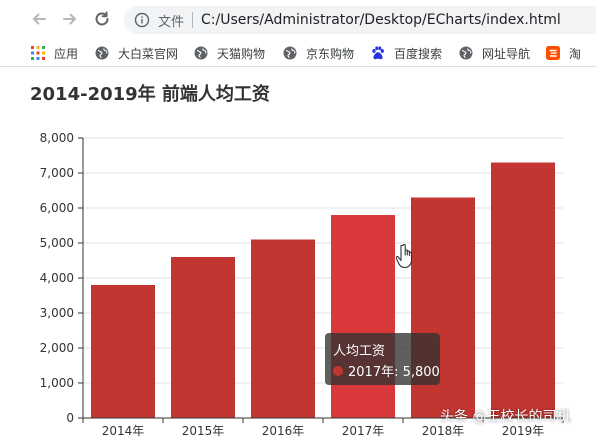 This screenshot has width=596, height=437. I want to click on bookmark-jd: 京东购物, so click(318, 53).